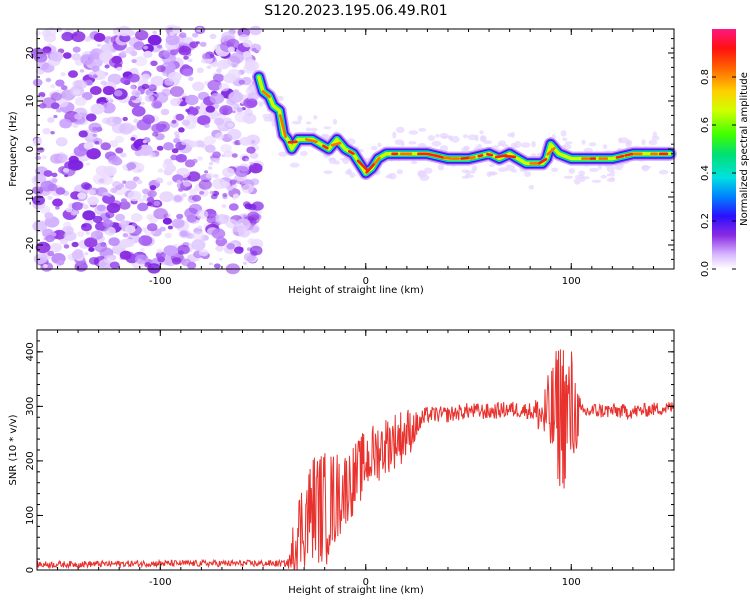 This screenshot has width=750, height=600. I want to click on y-tick-label: -20, so click(30, 245).